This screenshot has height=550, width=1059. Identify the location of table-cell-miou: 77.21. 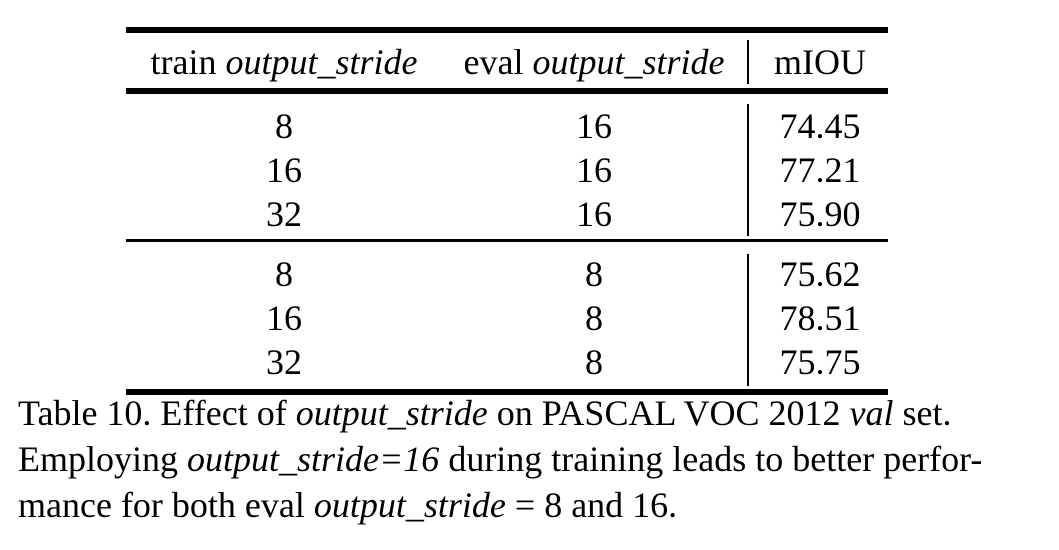
(820, 170).